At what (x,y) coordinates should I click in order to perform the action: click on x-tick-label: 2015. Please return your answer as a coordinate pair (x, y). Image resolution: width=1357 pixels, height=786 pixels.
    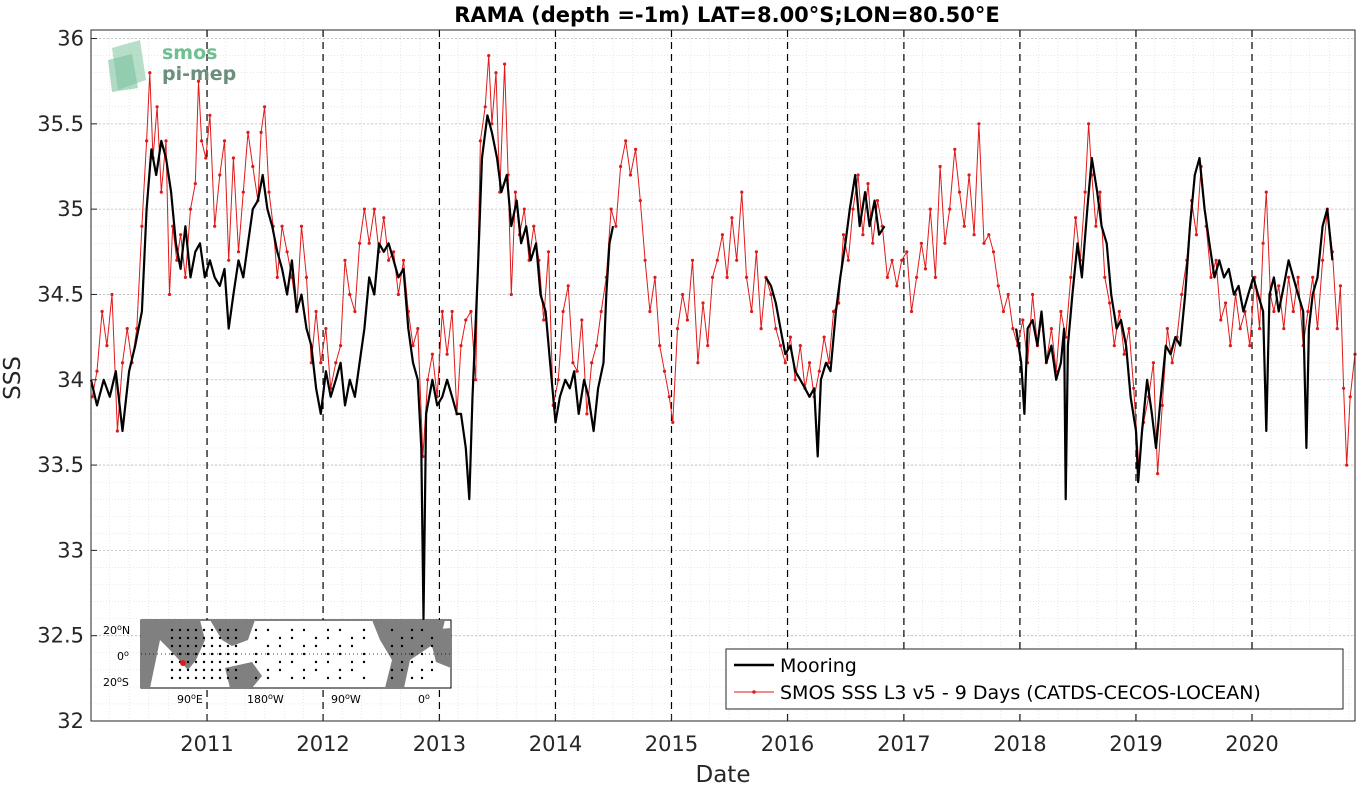
    Looking at the image, I should click on (671, 744).